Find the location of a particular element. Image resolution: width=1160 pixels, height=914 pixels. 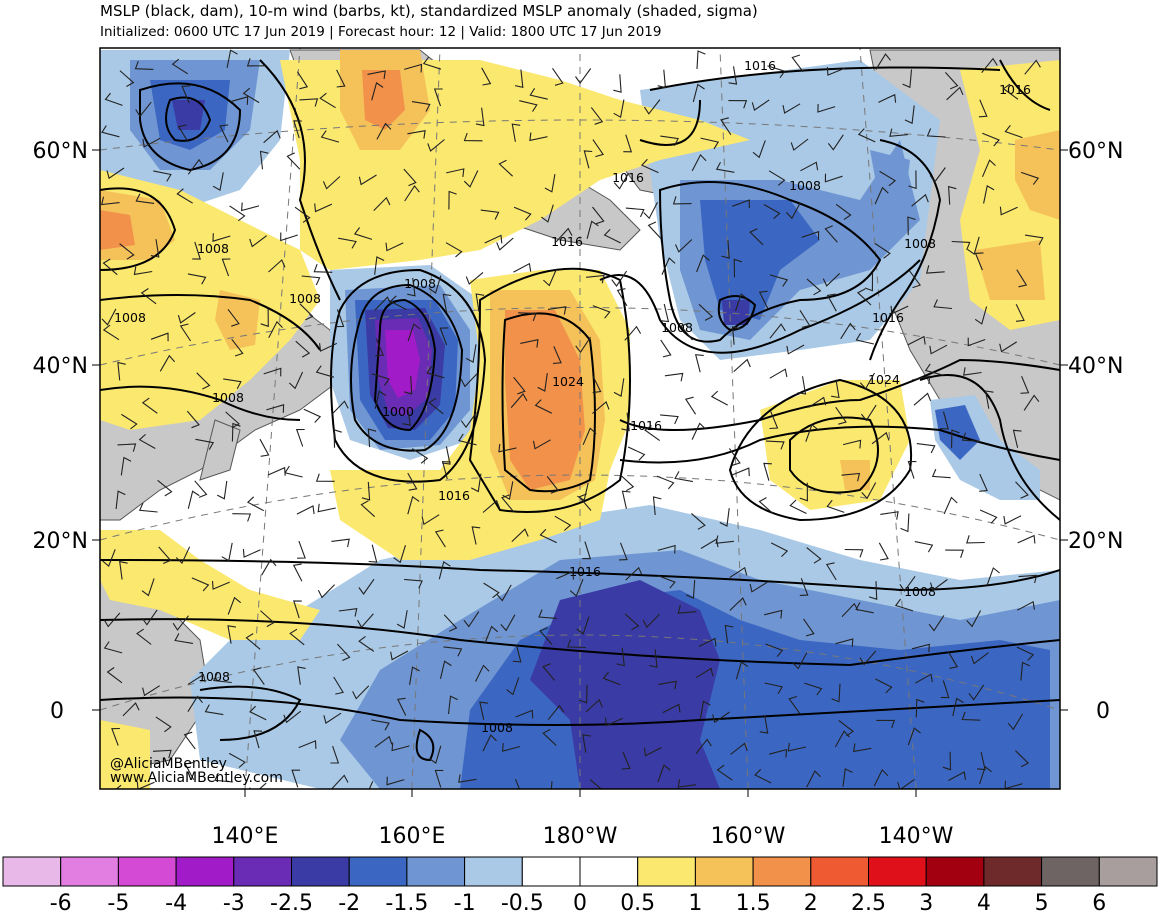

colorbar-tick-label: -3 is located at coordinates (234, 902).